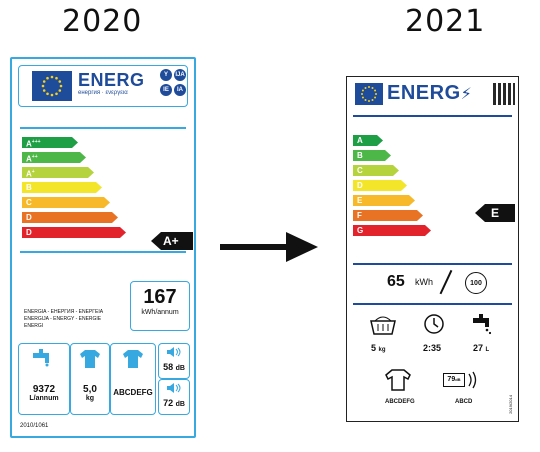 Image resolution: width=540 pixels, height=452 pixels. What do you see at coordinates (378, 348) in the screenshot?
I see `new-capacity: 5 kg` at bounding box center [378, 348].